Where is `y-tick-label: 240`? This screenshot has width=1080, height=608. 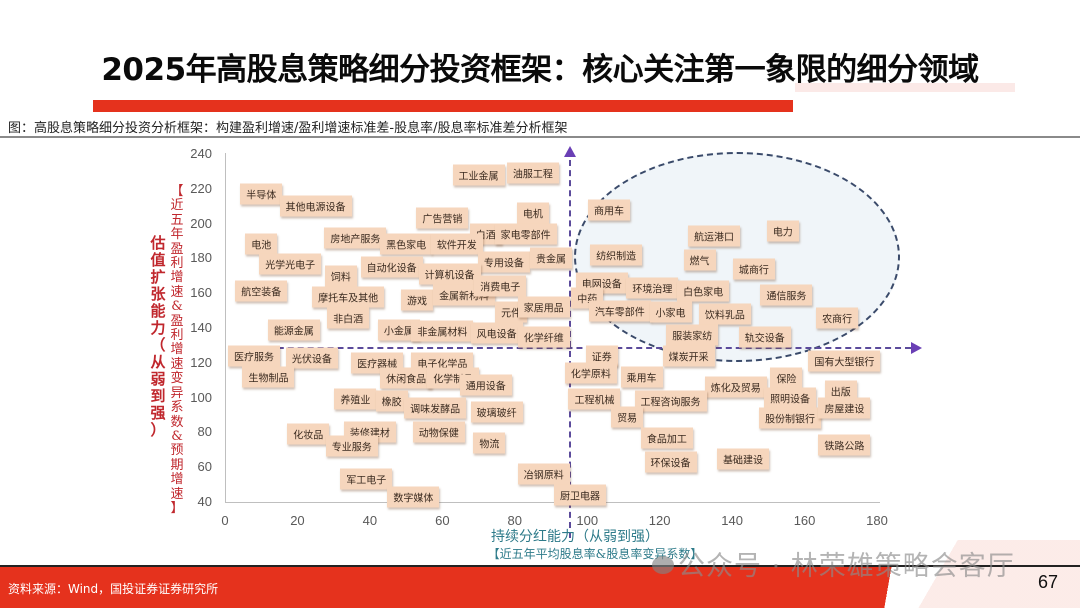 y-tick-label: 240 is located at coordinates (201, 153).